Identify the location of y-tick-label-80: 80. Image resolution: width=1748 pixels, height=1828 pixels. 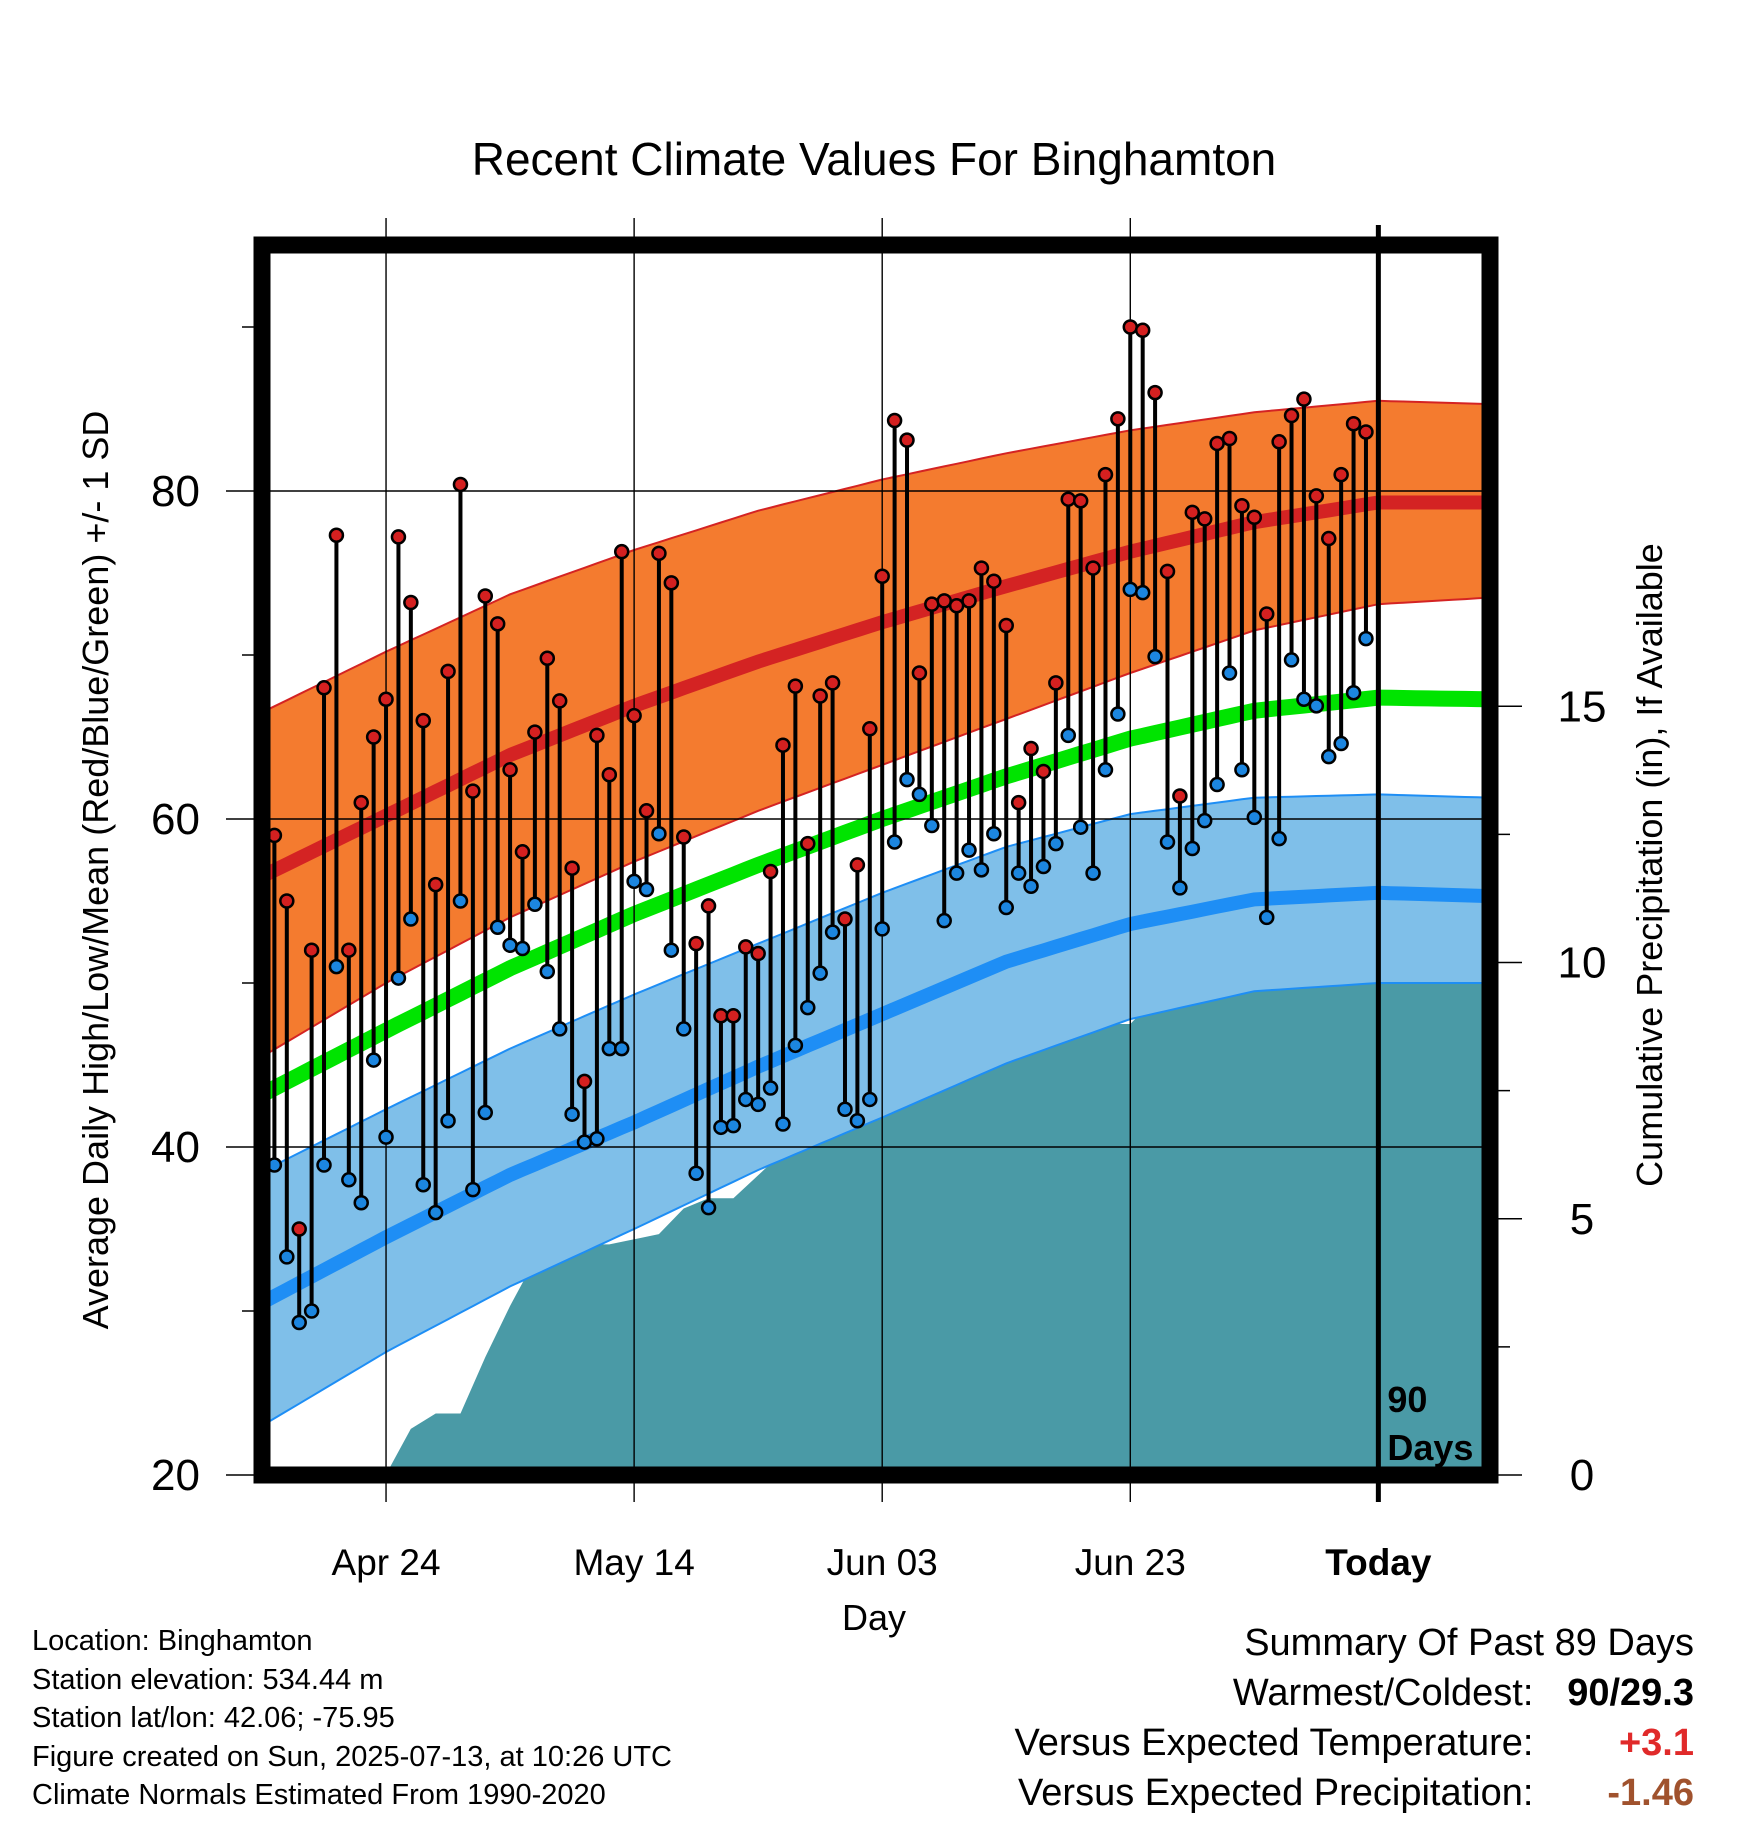
(175, 491).